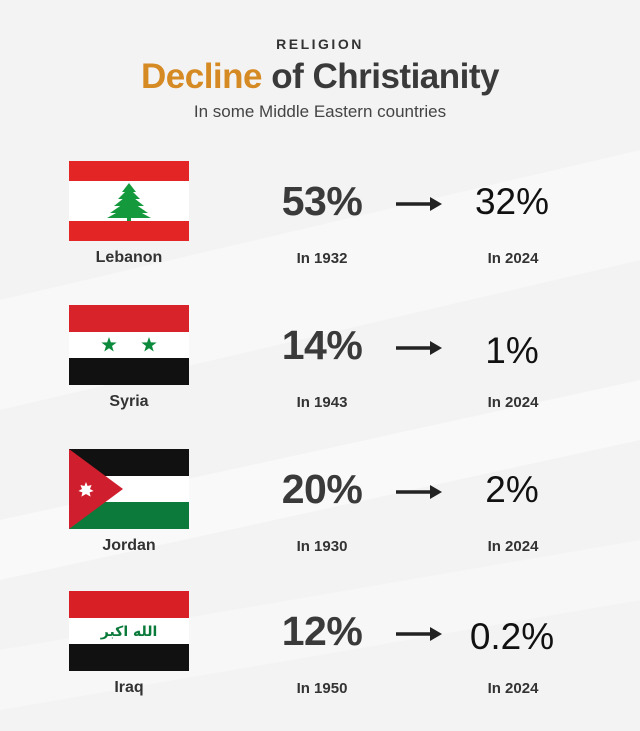 The width and height of the screenshot is (640, 731). I want to click on year-before: In 1943, so click(322, 402).